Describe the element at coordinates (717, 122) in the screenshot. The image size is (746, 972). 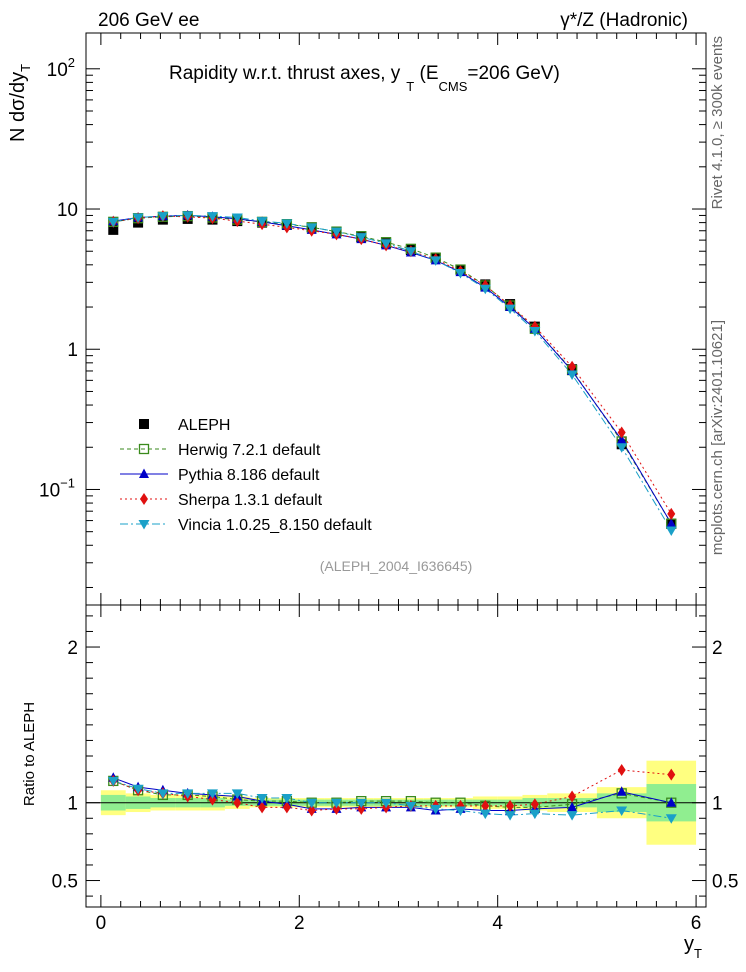
I see `rivet-label: Rivet 4.1.0, ≥ 300k events` at that location.